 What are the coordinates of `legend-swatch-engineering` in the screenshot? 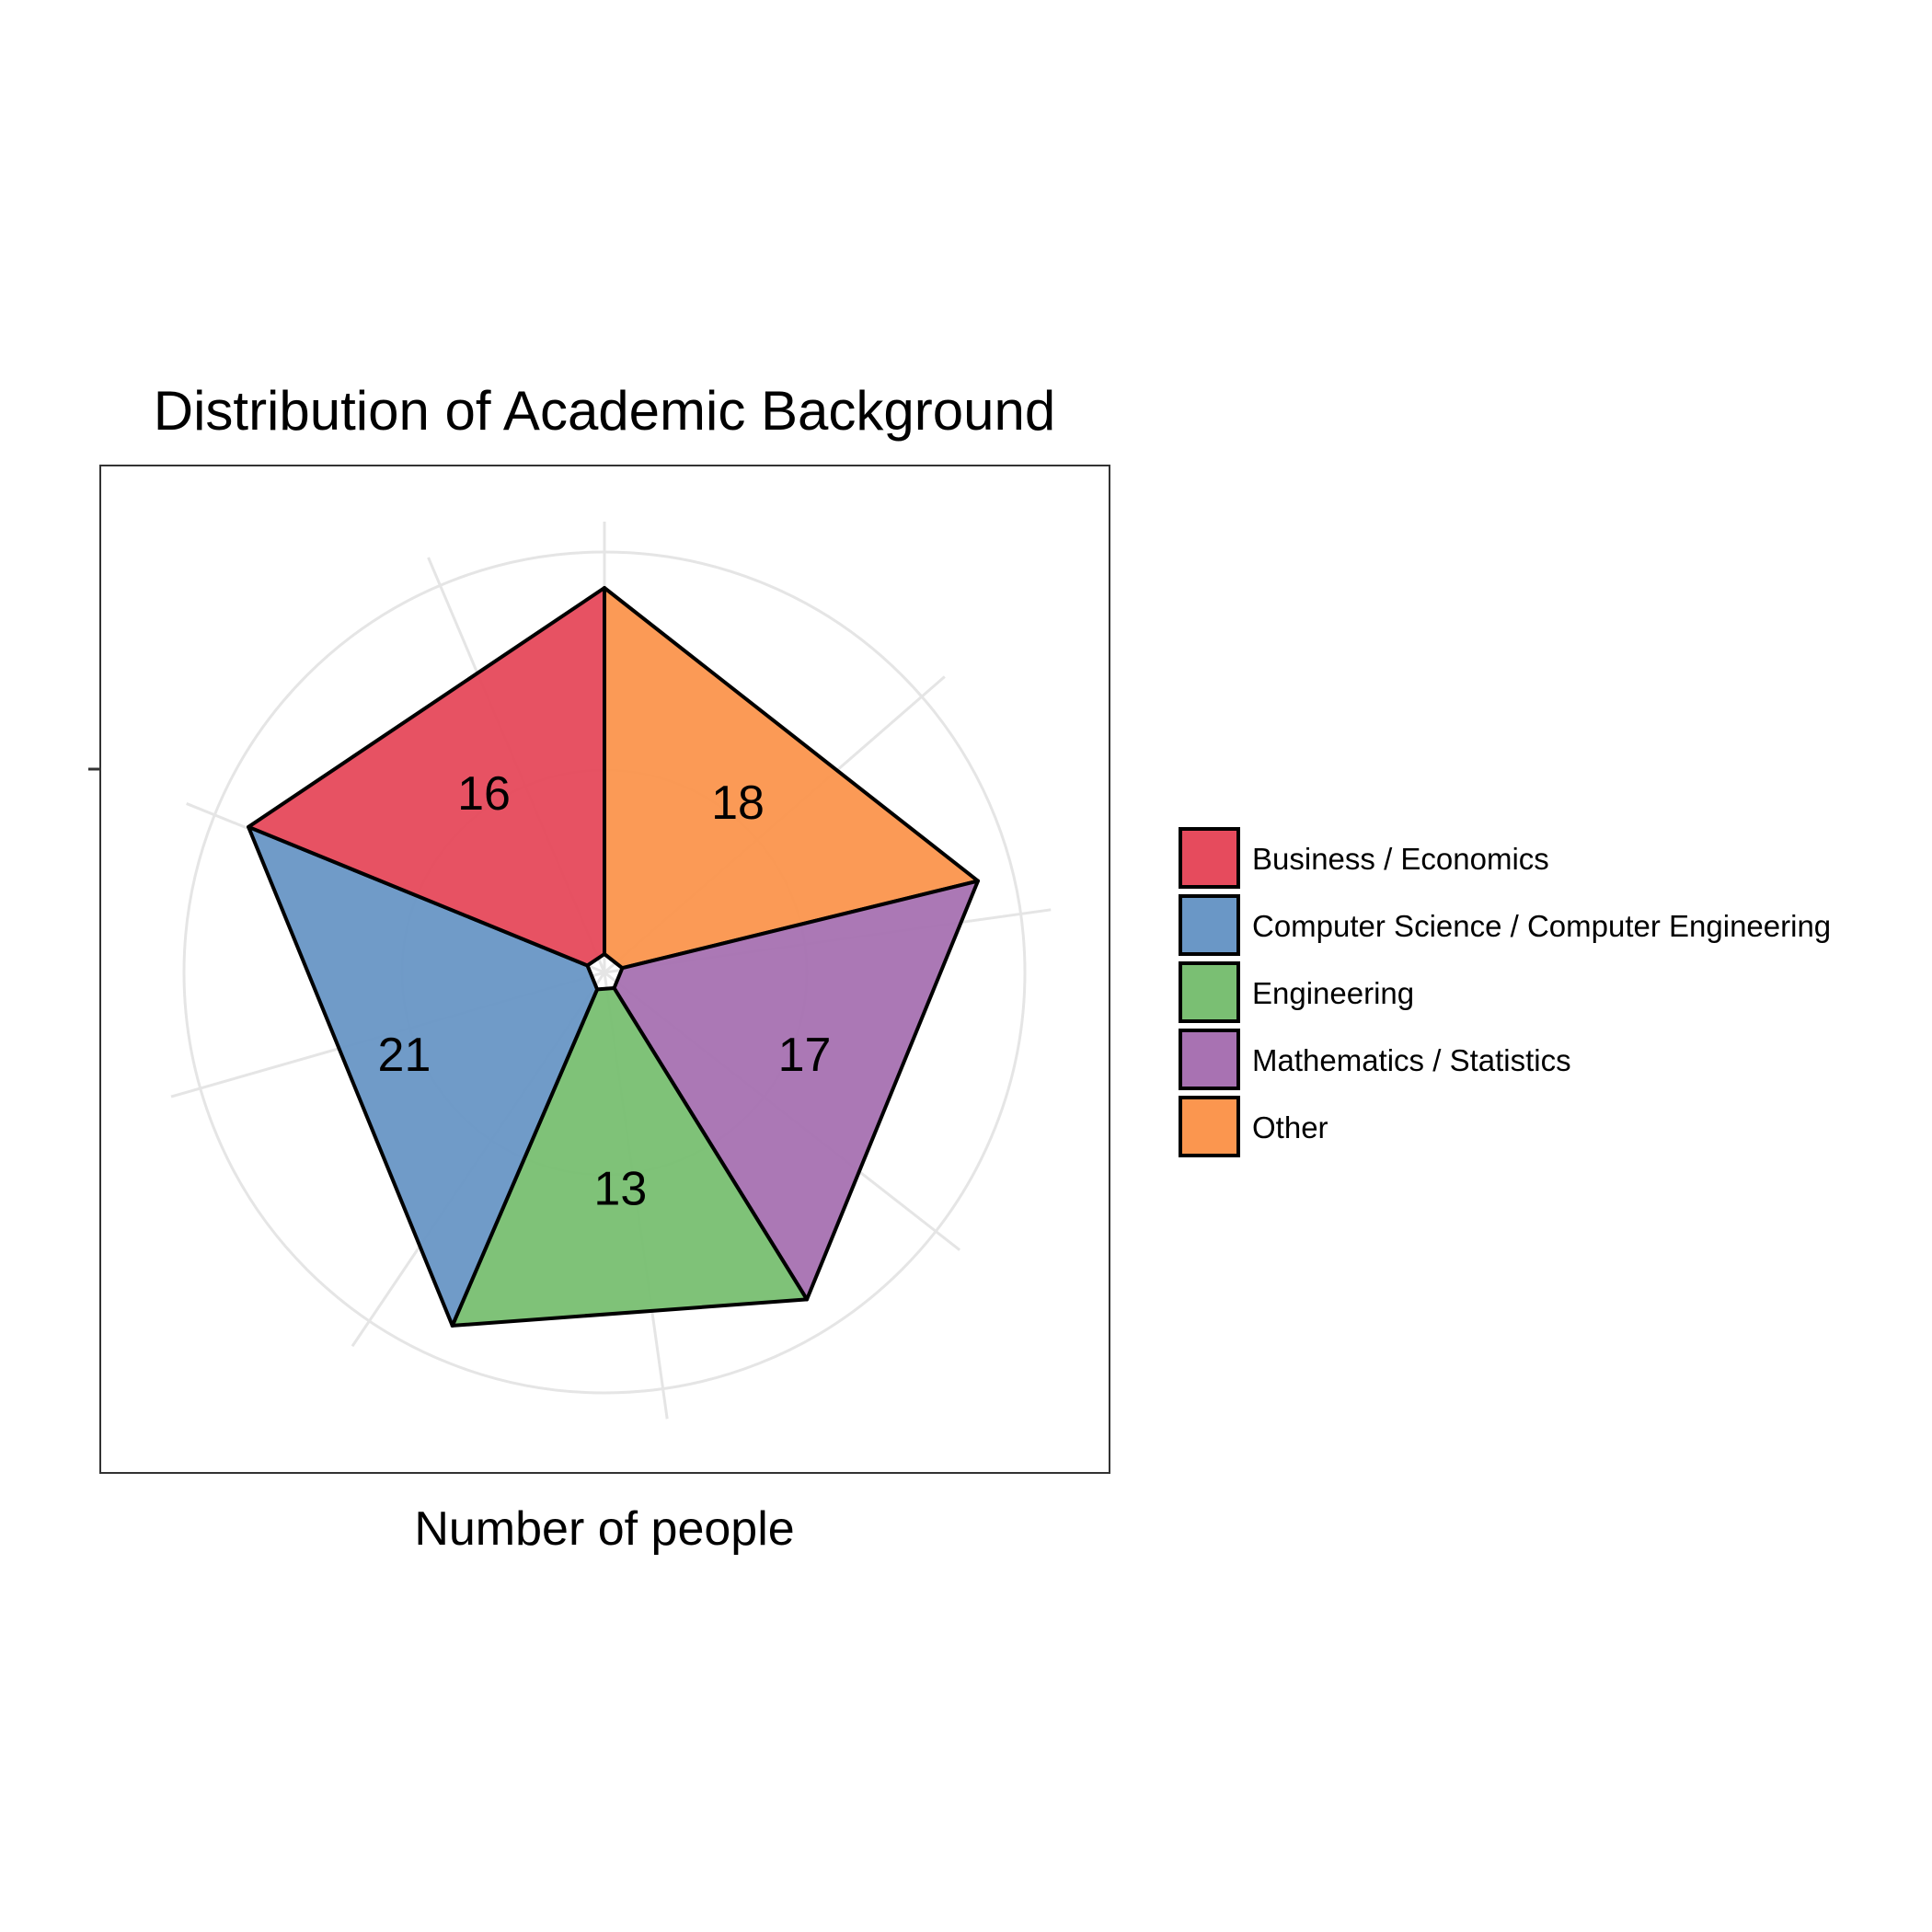 It's located at (1209, 992).